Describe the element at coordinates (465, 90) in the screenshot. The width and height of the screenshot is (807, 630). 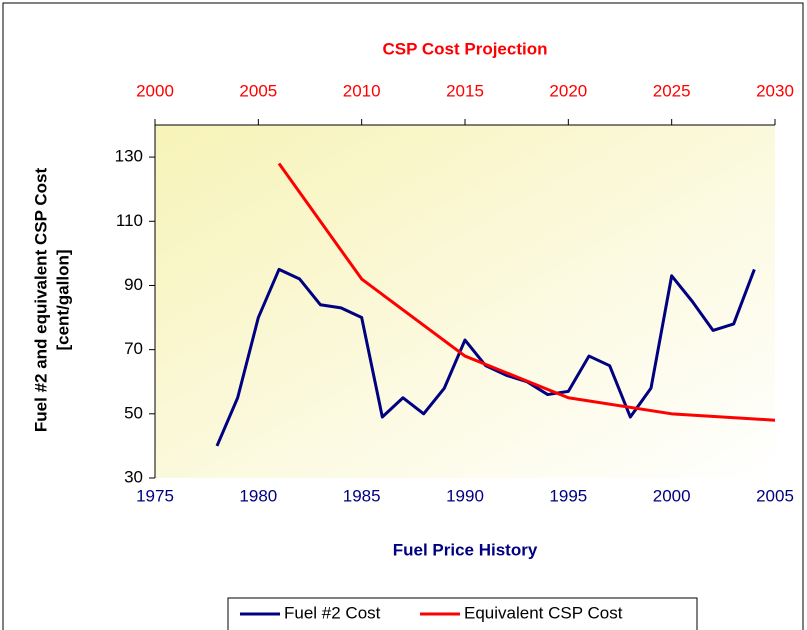
I see `x2-tick-label: 2015` at that location.